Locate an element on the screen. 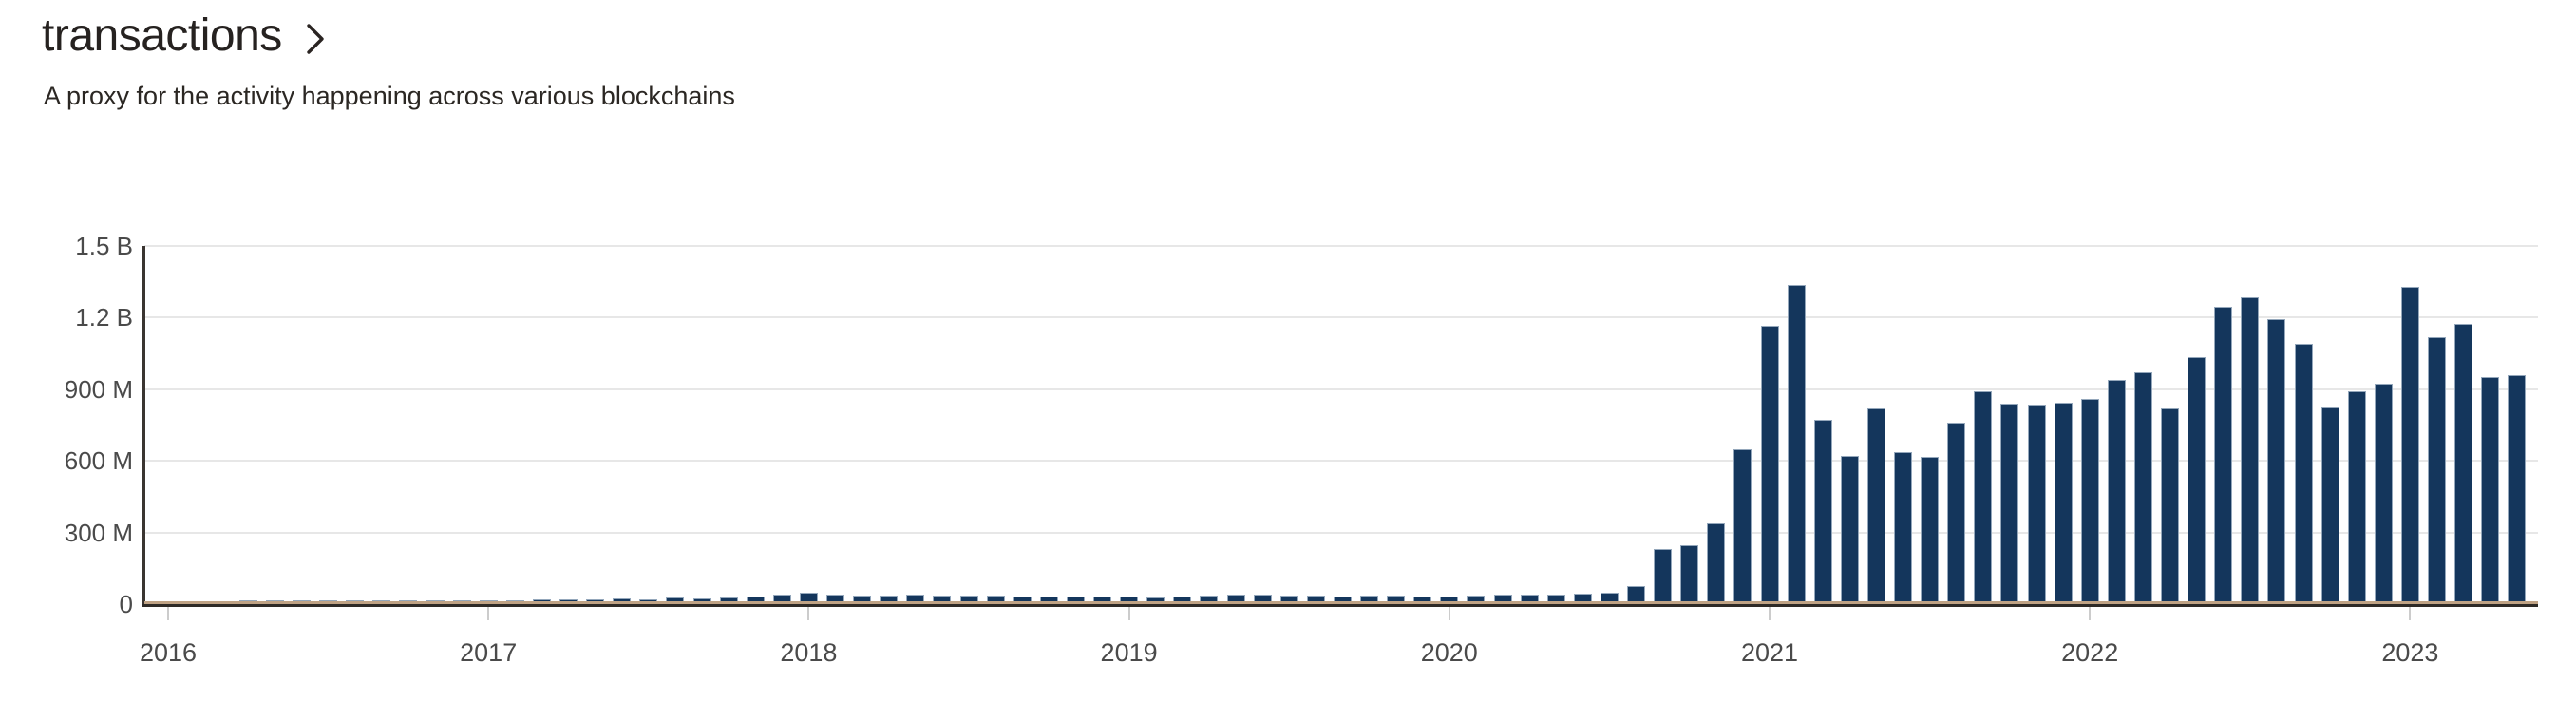  x-axis-label-2019: 2019 is located at coordinates (1129, 652).